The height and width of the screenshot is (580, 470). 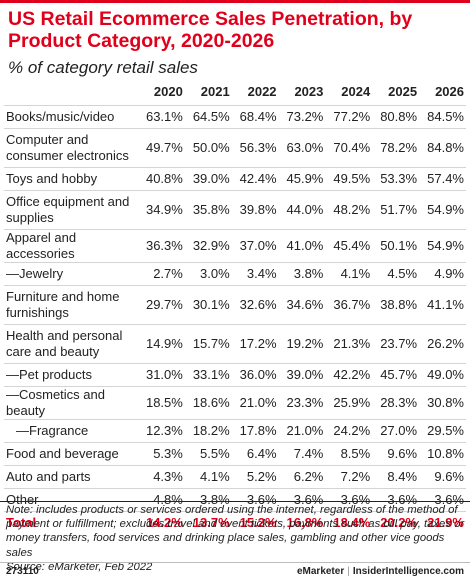 I want to click on value-cell: 73.2%, so click(x=305, y=116).